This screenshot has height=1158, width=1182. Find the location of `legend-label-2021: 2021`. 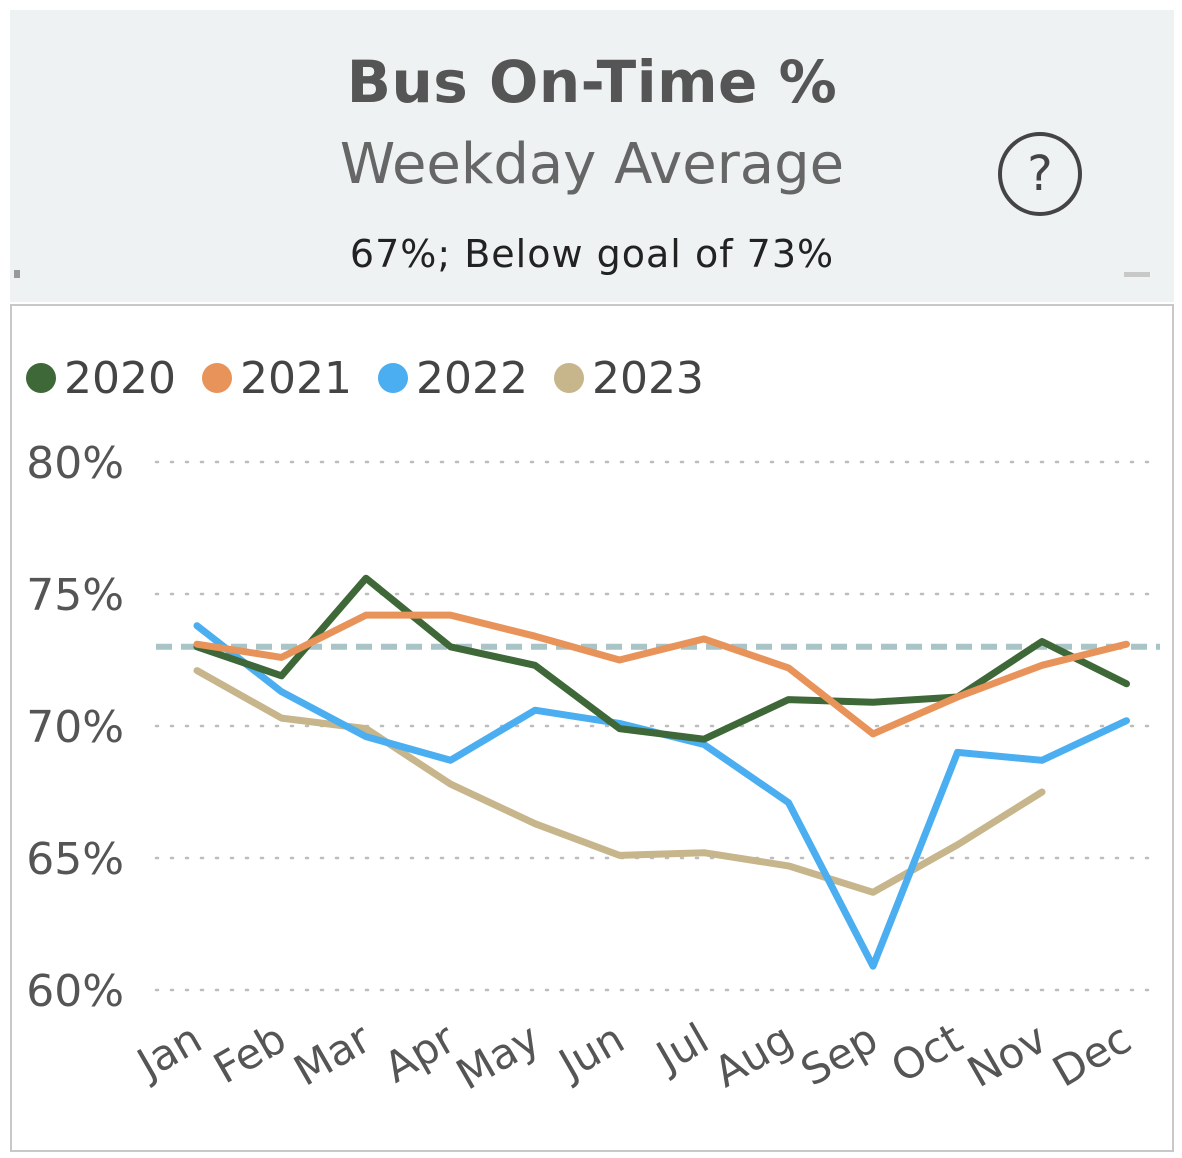

legend-label-2021: 2021 is located at coordinates (295, 378).